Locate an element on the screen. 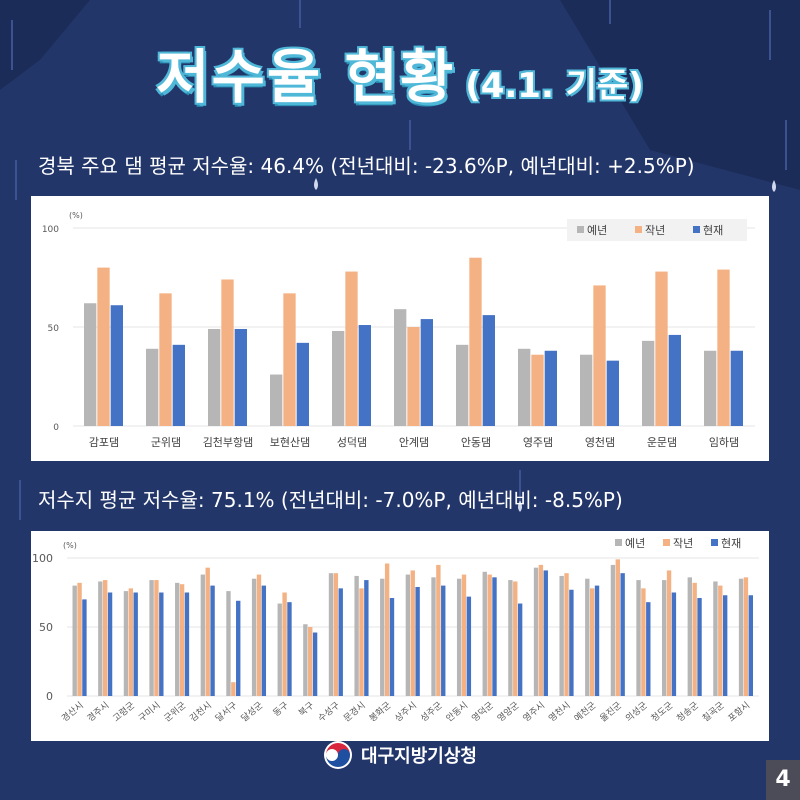  x-tick-label: 안계댐 is located at coordinates (414, 442).